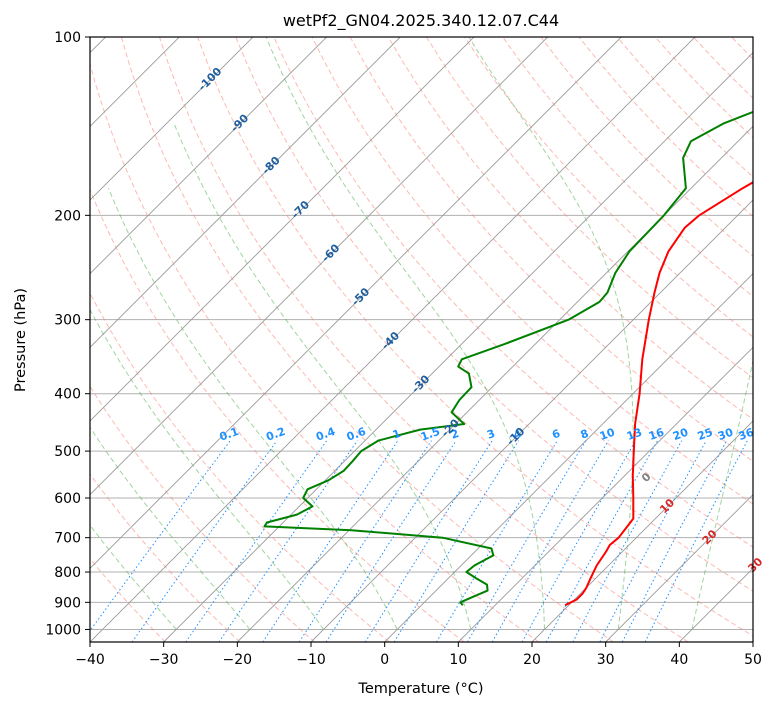 The width and height of the screenshot is (775, 708). What do you see at coordinates (680, 434) in the screenshot?
I see `mixing-ratio-label: 20` at bounding box center [680, 434].